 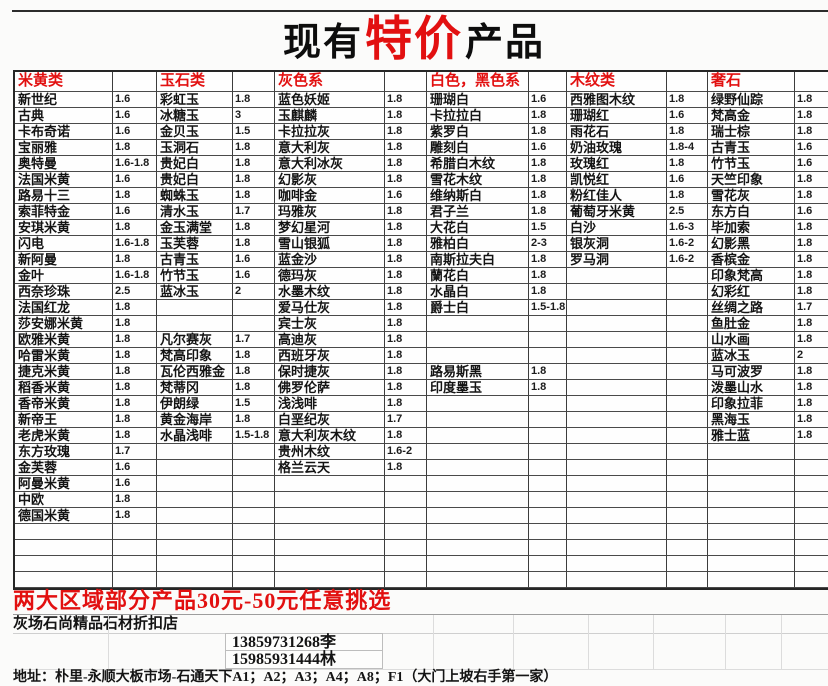 What do you see at coordinates (330, 340) in the screenshot?
I see `product-name-cell: 高迪灰` at bounding box center [330, 340].